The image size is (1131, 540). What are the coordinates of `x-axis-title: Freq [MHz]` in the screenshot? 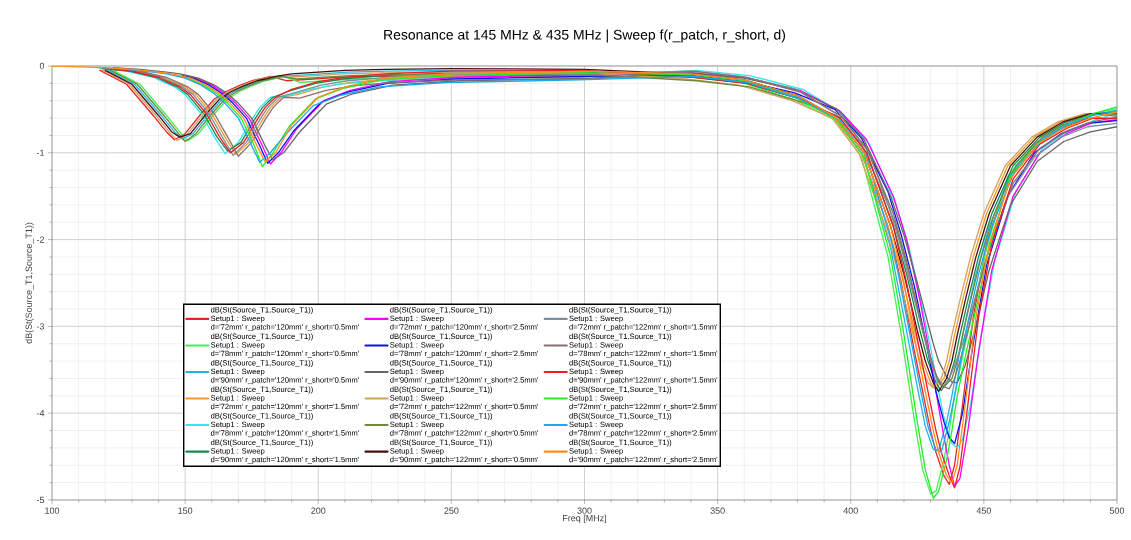 It's located at (585, 519).